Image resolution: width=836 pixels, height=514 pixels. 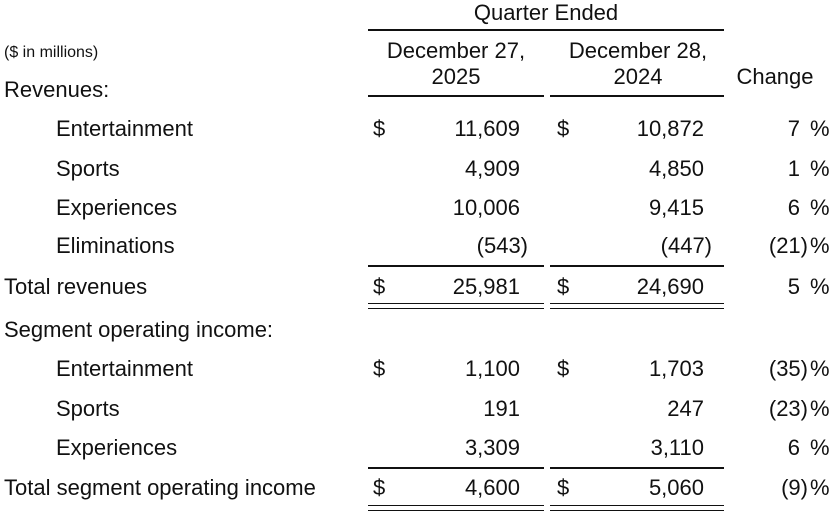 What do you see at coordinates (501, 408) in the screenshot?
I see `value-2025: 191` at bounding box center [501, 408].